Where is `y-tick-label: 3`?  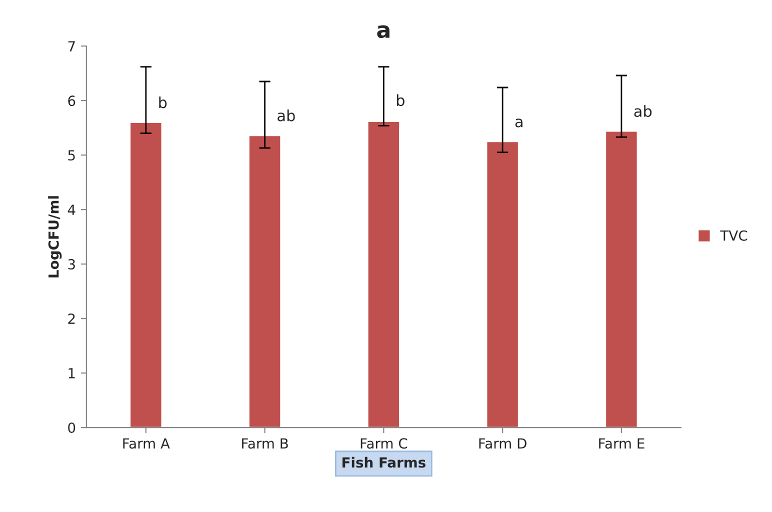
y-tick-label: 3 is located at coordinates (71, 264).